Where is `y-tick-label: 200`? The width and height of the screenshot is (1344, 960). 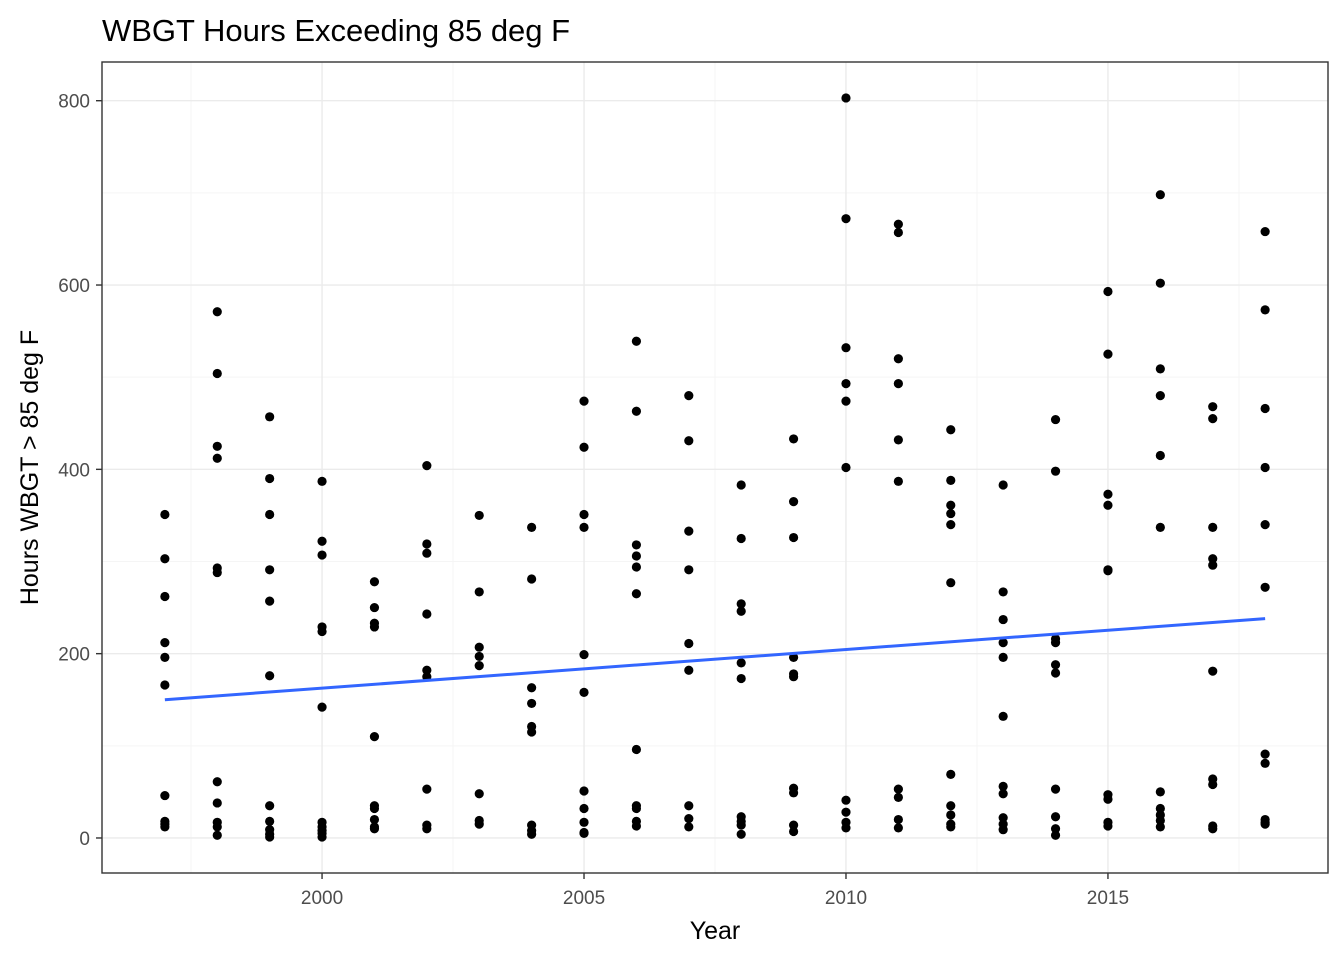
y-tick-label: 200 is located at coordinates (74, 655).